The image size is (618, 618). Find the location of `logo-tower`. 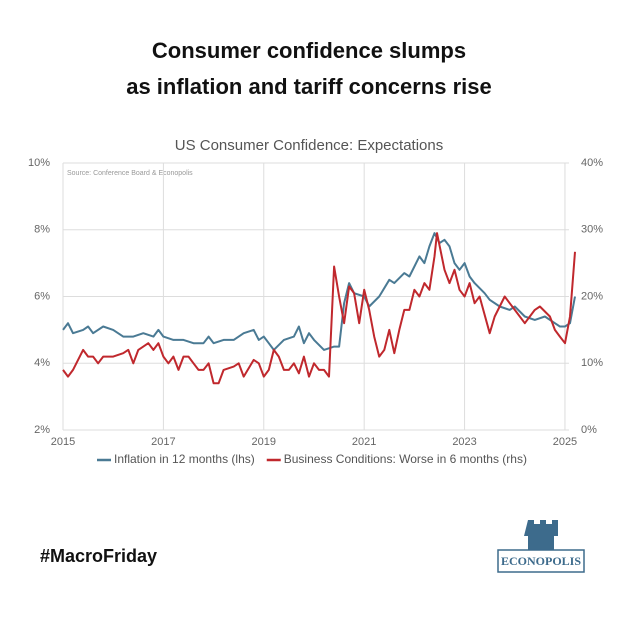

logo-tower is located at coordinates (541, 535).